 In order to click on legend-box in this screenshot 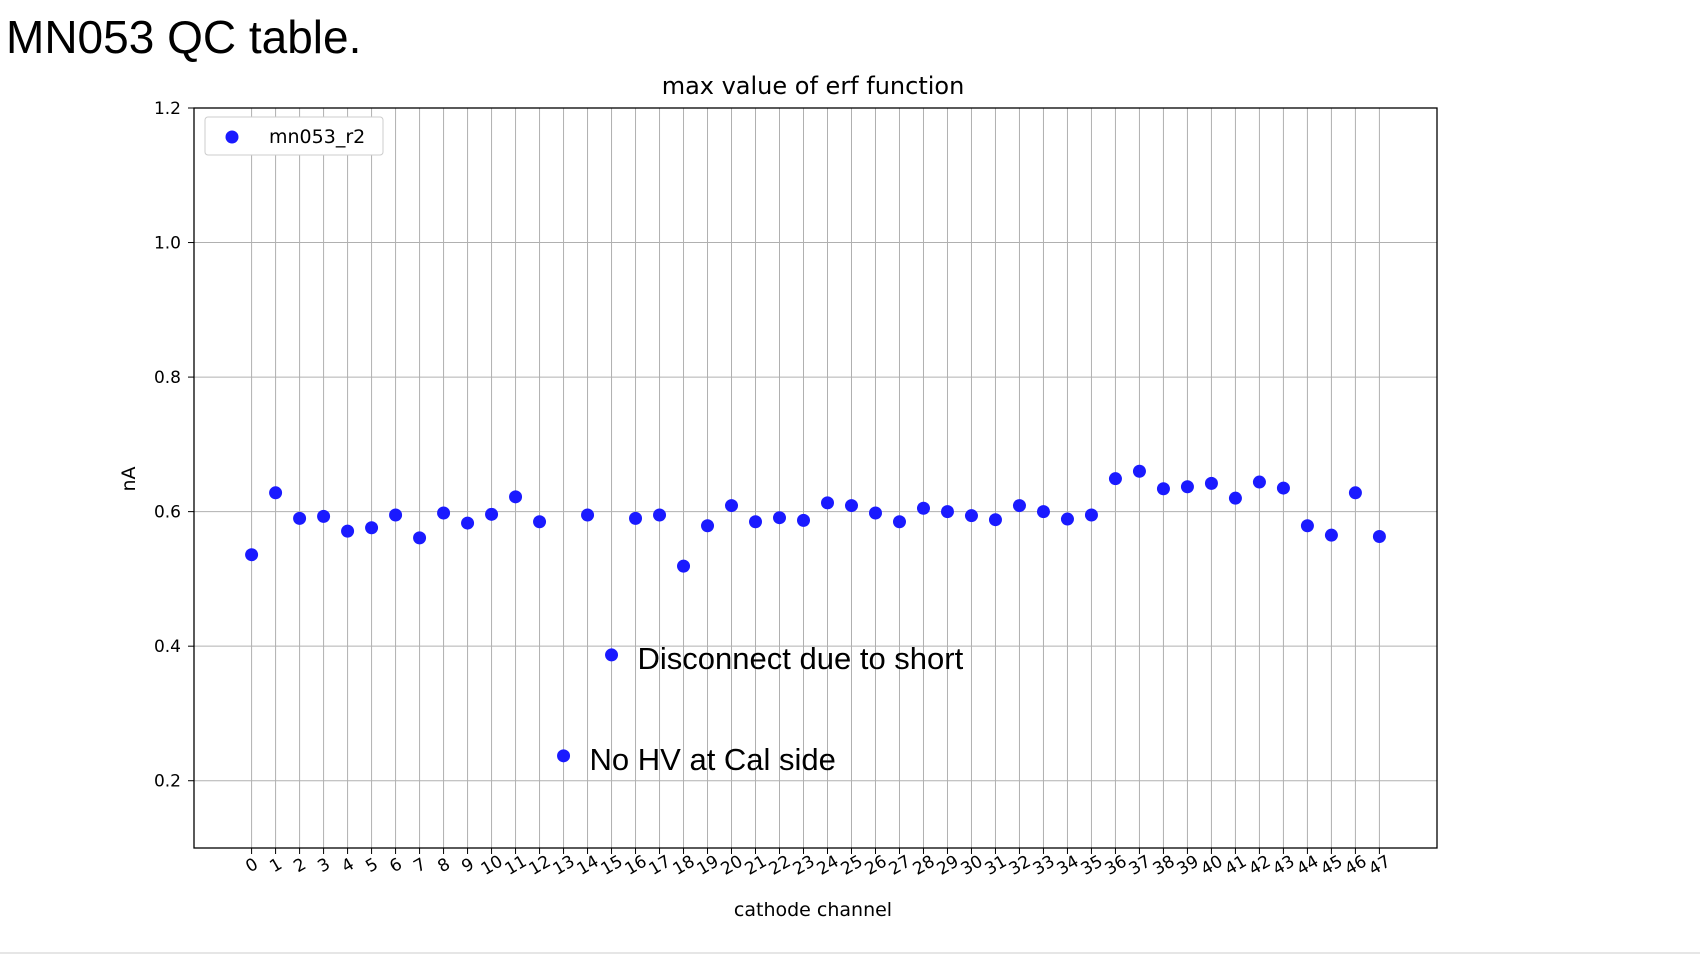, I will do `click(294, 136)`.